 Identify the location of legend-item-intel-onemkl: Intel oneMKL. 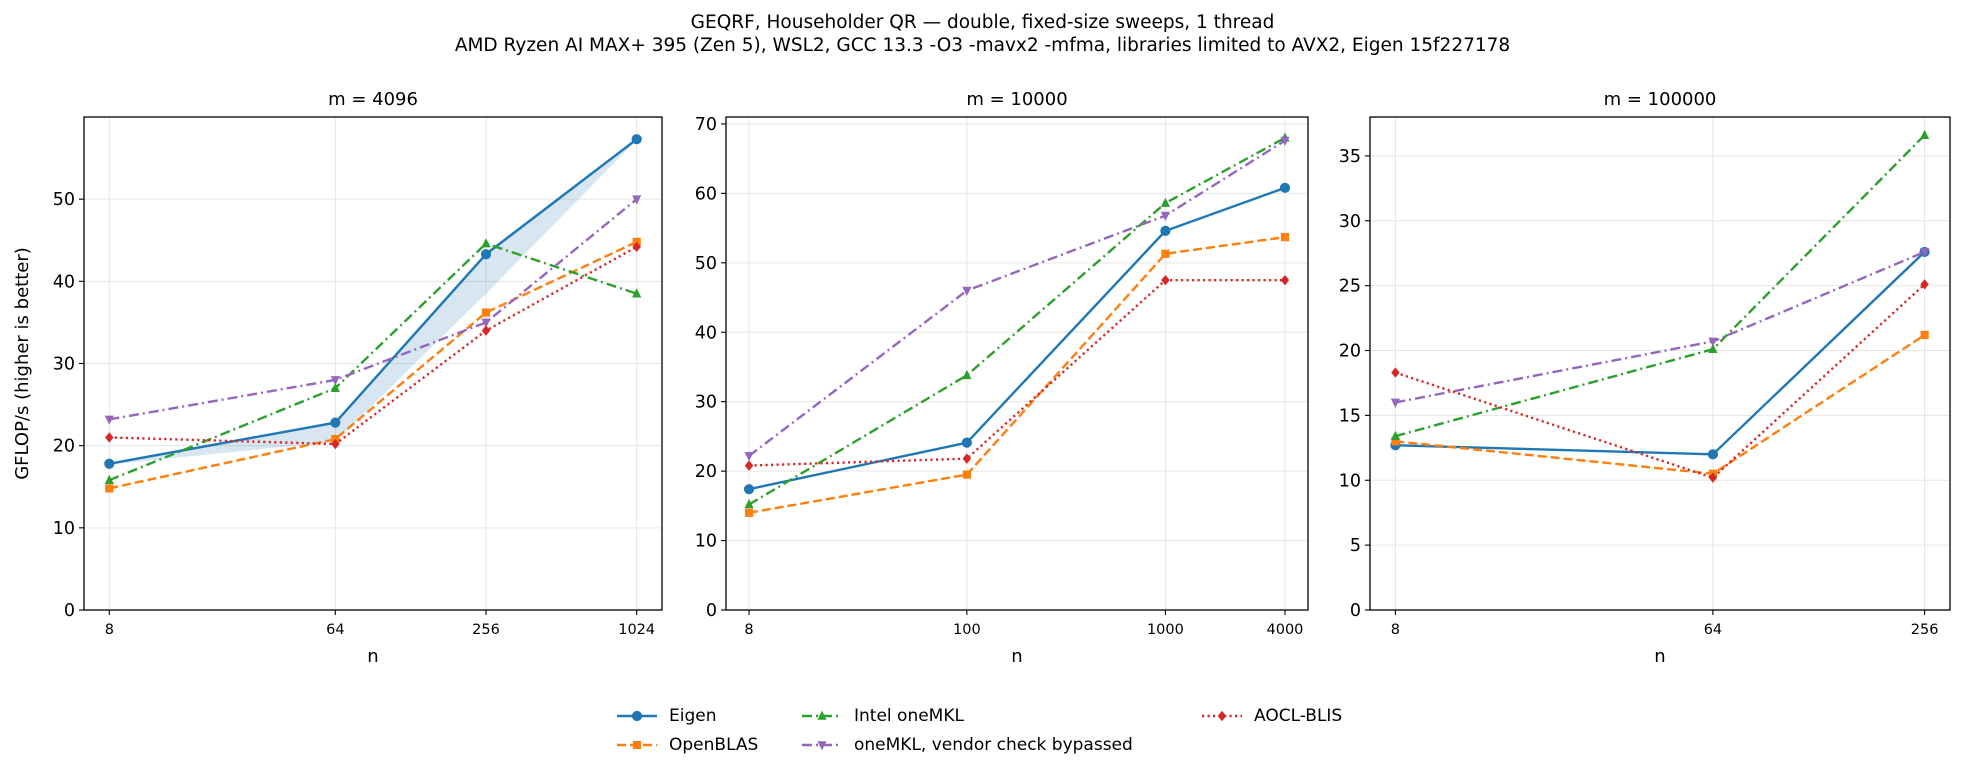
(882, 716).